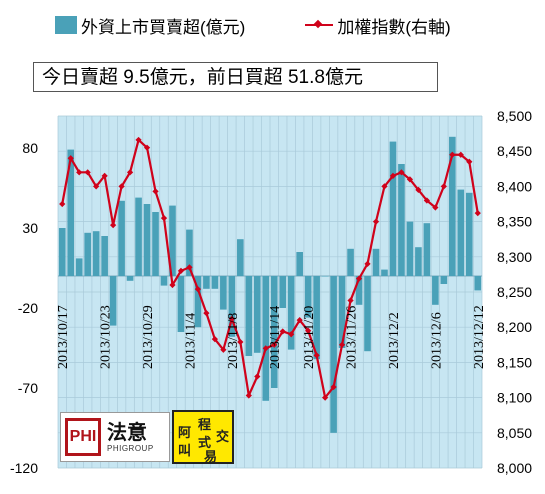  I want to click on logo2-char: 交, so click(223, 436).